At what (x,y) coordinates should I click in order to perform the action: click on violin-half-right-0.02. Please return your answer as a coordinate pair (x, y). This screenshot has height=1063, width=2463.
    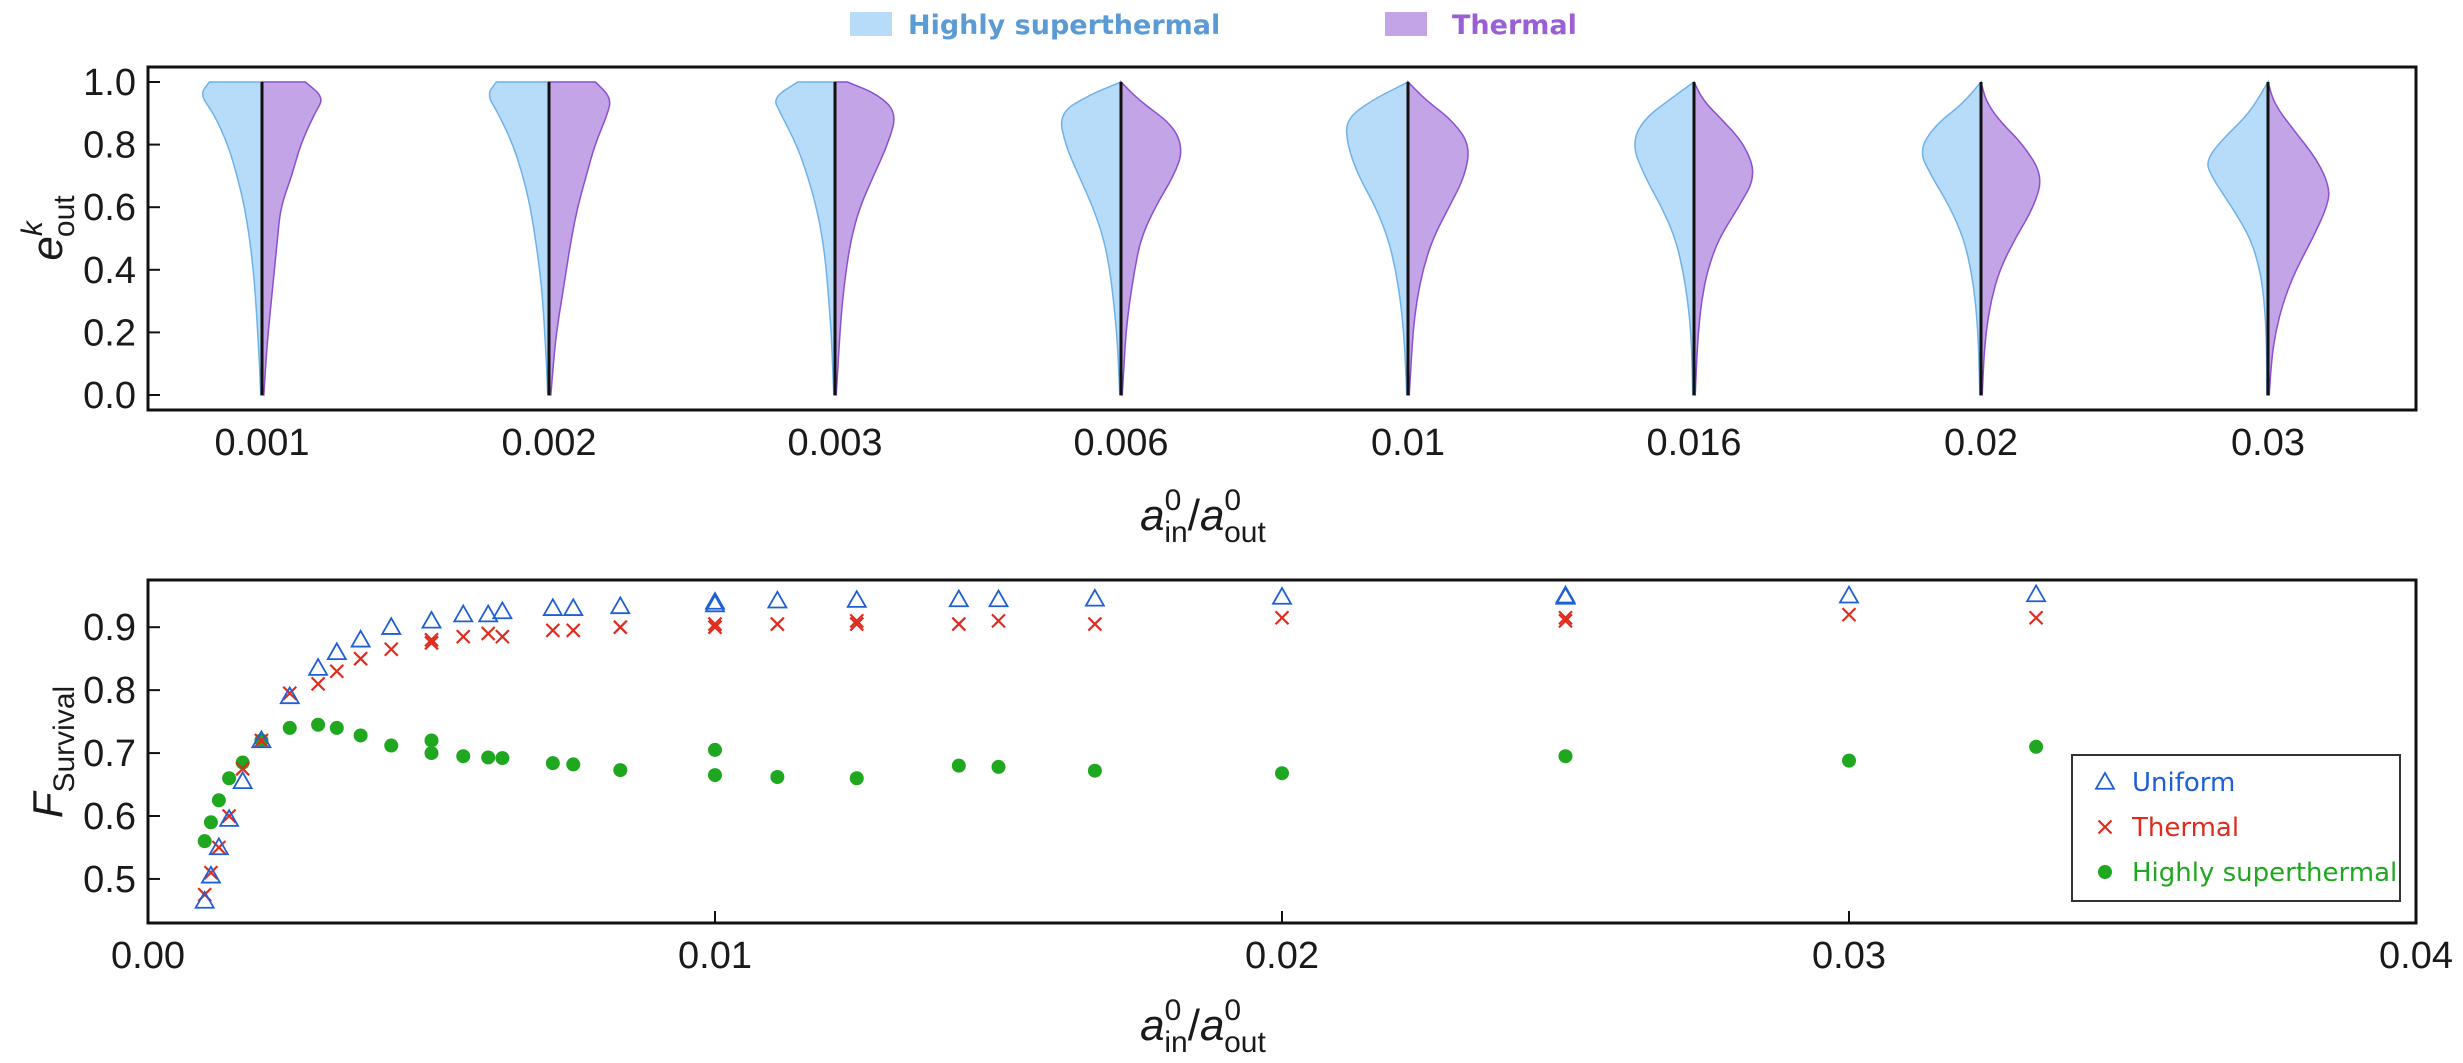
    Looking at the image, I should click on (2010, 238).